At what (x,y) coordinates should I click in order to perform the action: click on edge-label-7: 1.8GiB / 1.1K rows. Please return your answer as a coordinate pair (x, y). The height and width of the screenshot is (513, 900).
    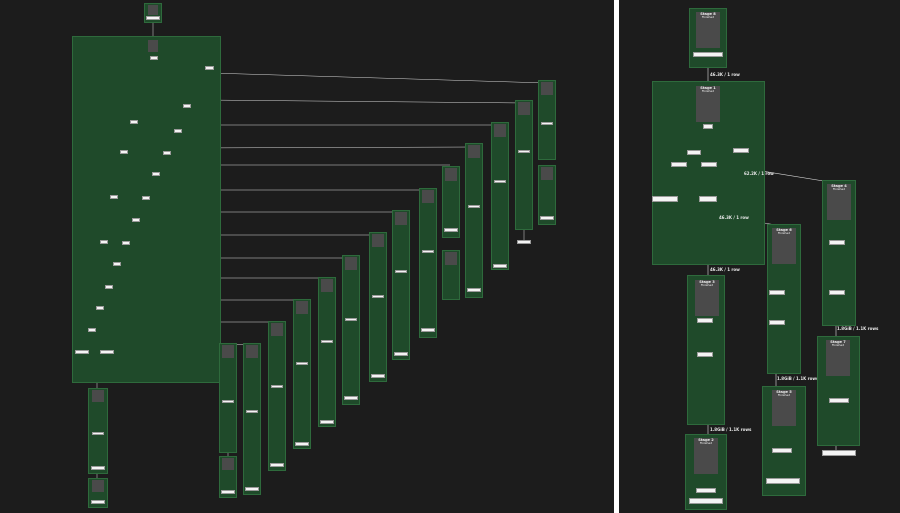
    Looking at the image, I should click on (731, 429).